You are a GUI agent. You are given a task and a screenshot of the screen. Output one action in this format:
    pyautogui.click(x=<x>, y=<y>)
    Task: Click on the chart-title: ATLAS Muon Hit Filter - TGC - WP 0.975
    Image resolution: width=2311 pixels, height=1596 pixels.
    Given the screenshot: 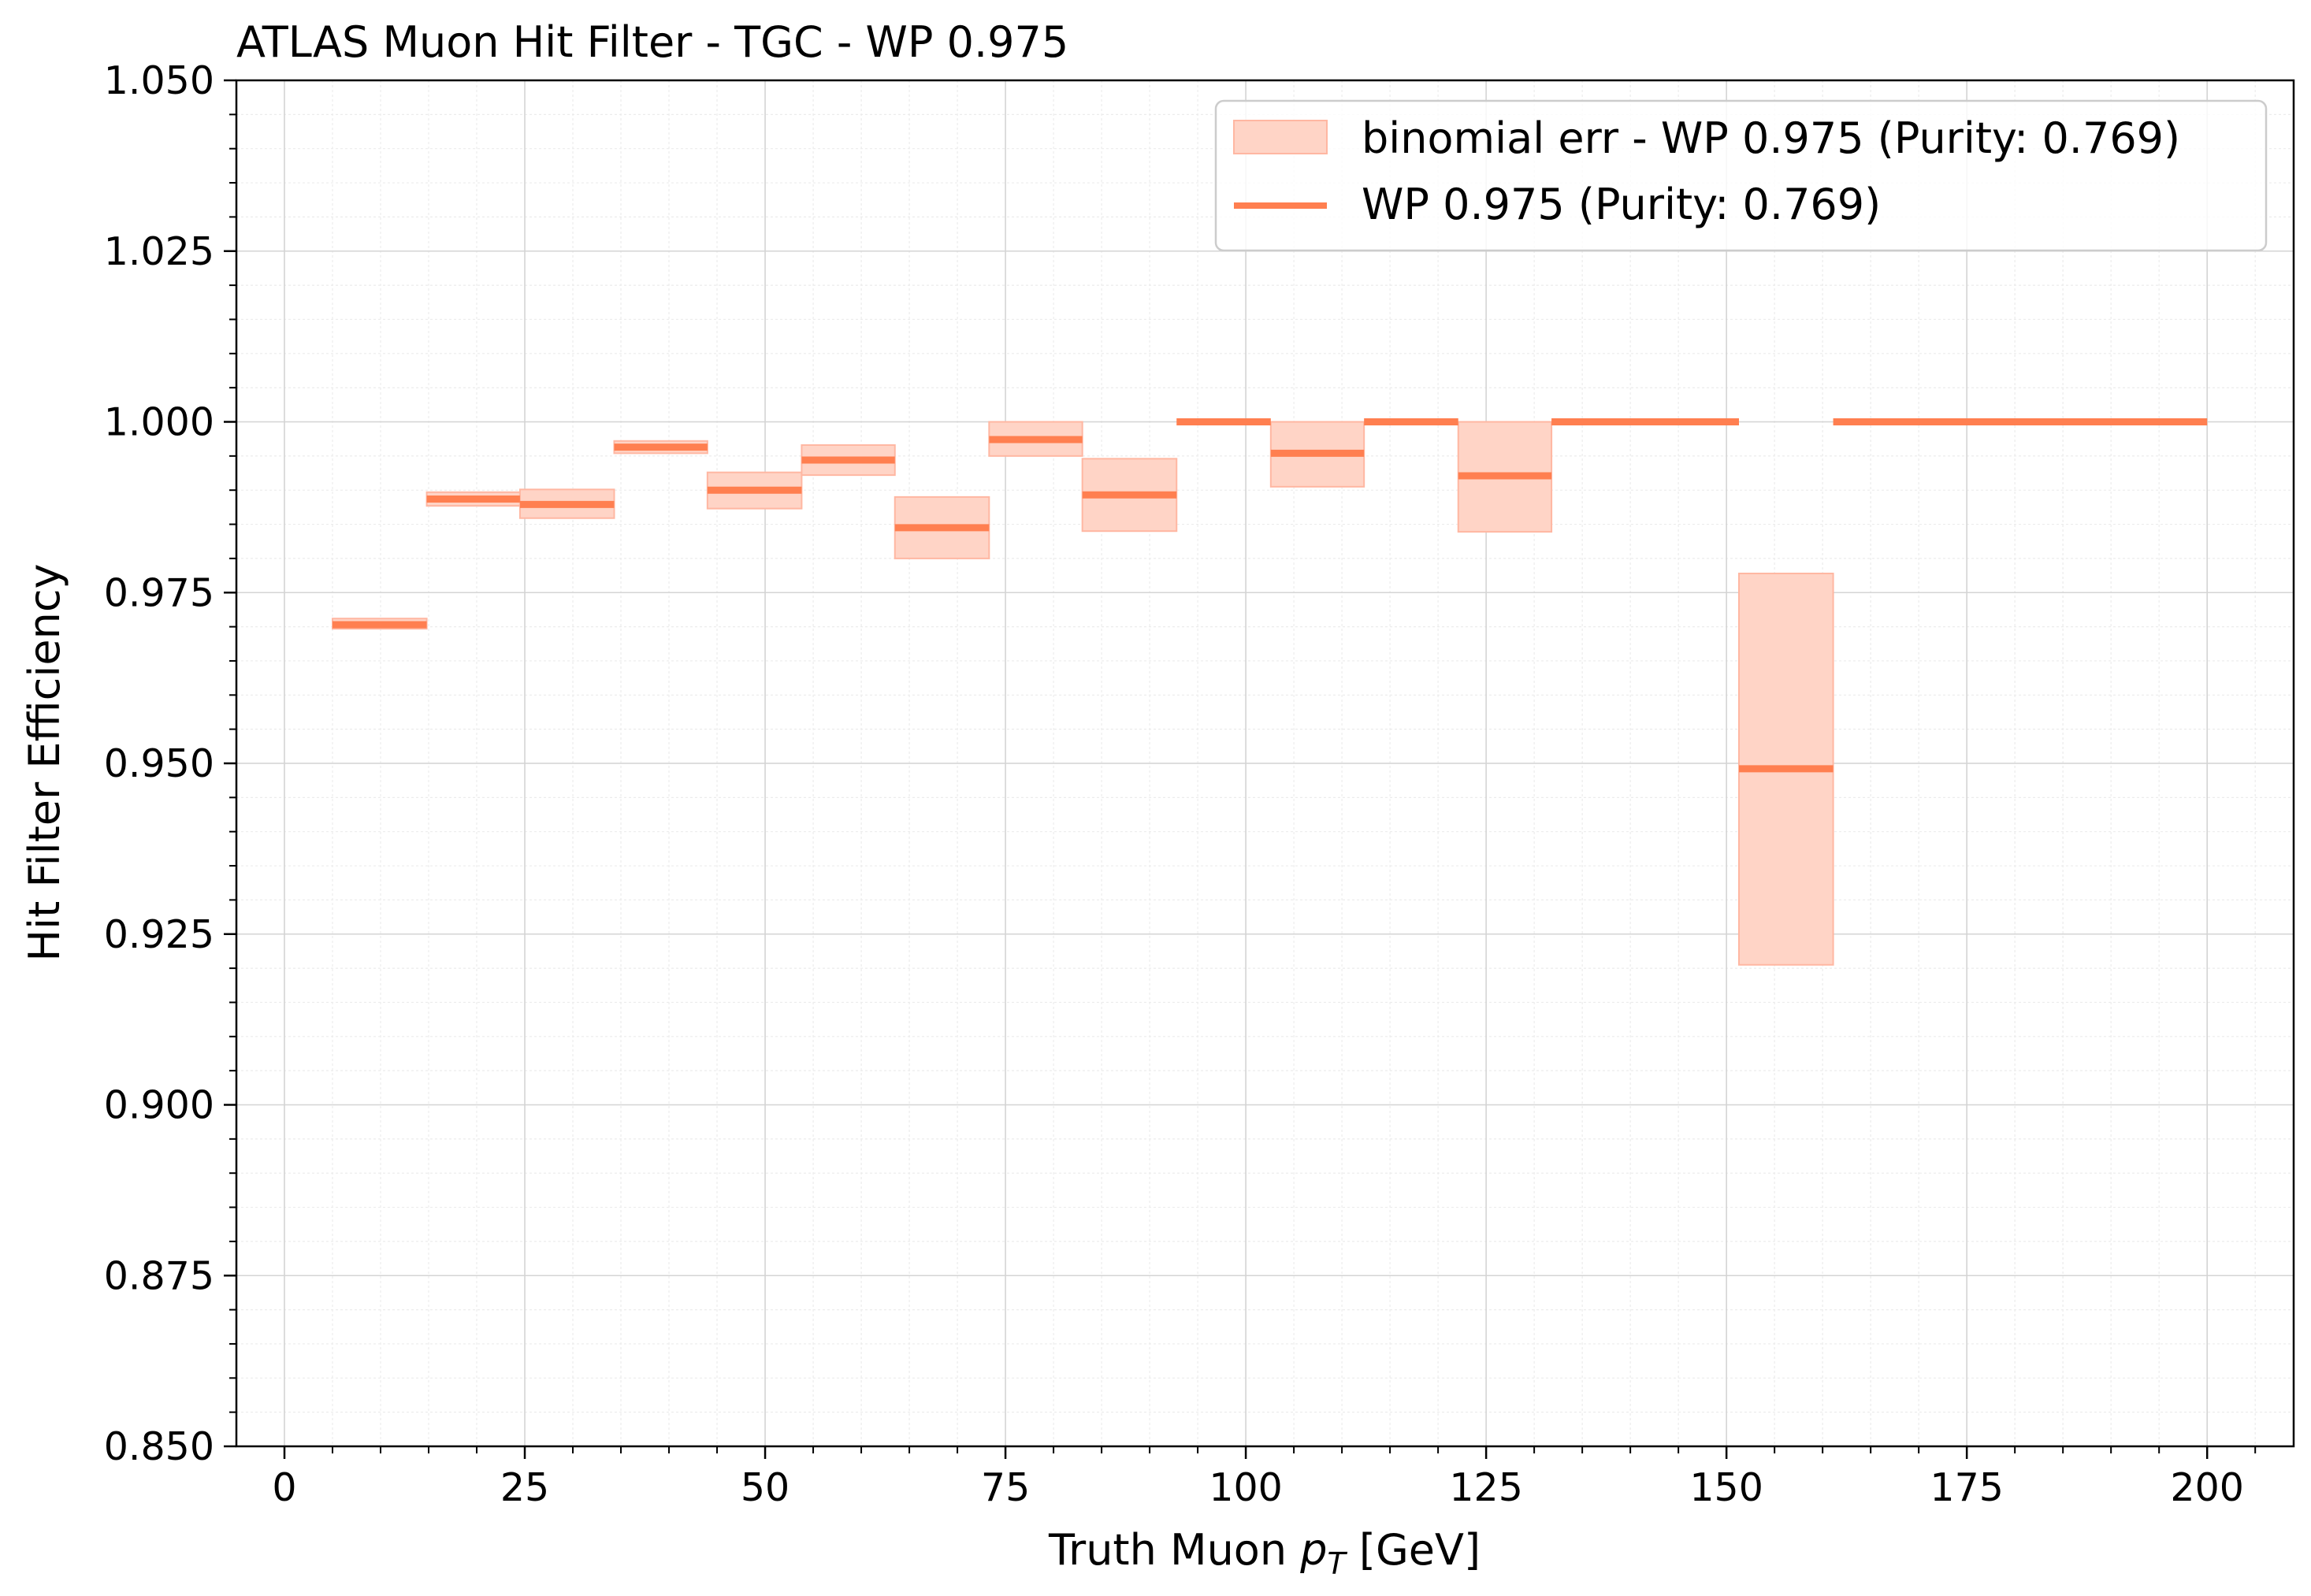 What is the action you would take?
    pyautogui.click(x=652, y=42)
    